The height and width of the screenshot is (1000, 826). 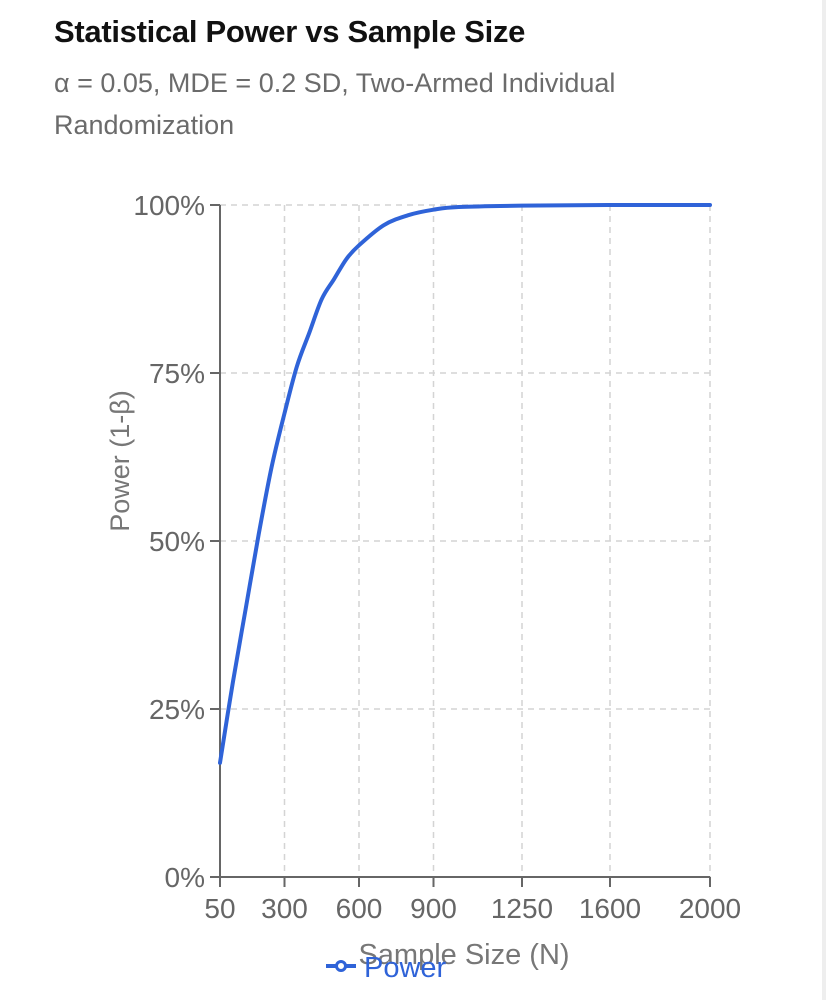 I want to click on legend-marker-icon, so click(x=341, y=966).